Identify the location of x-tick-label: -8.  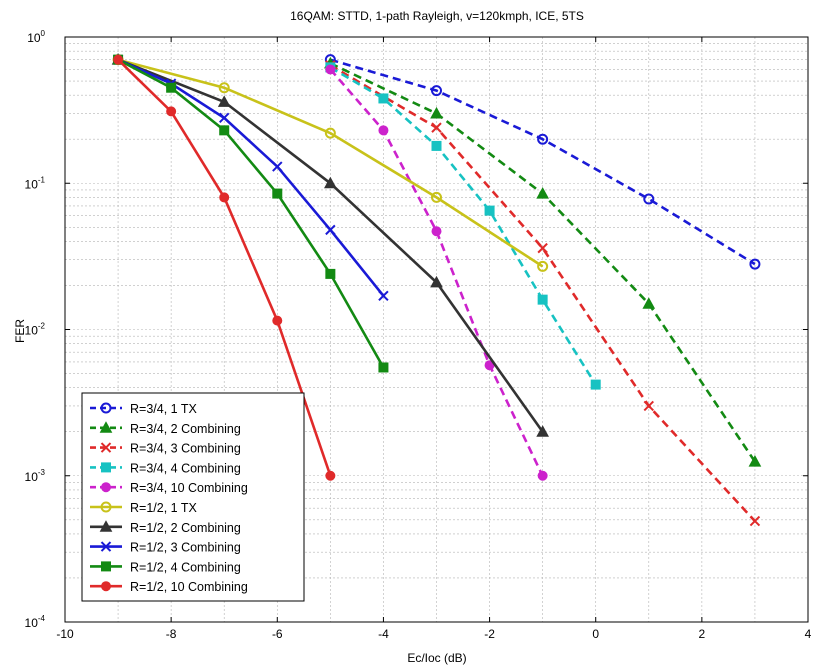
(171, 634).